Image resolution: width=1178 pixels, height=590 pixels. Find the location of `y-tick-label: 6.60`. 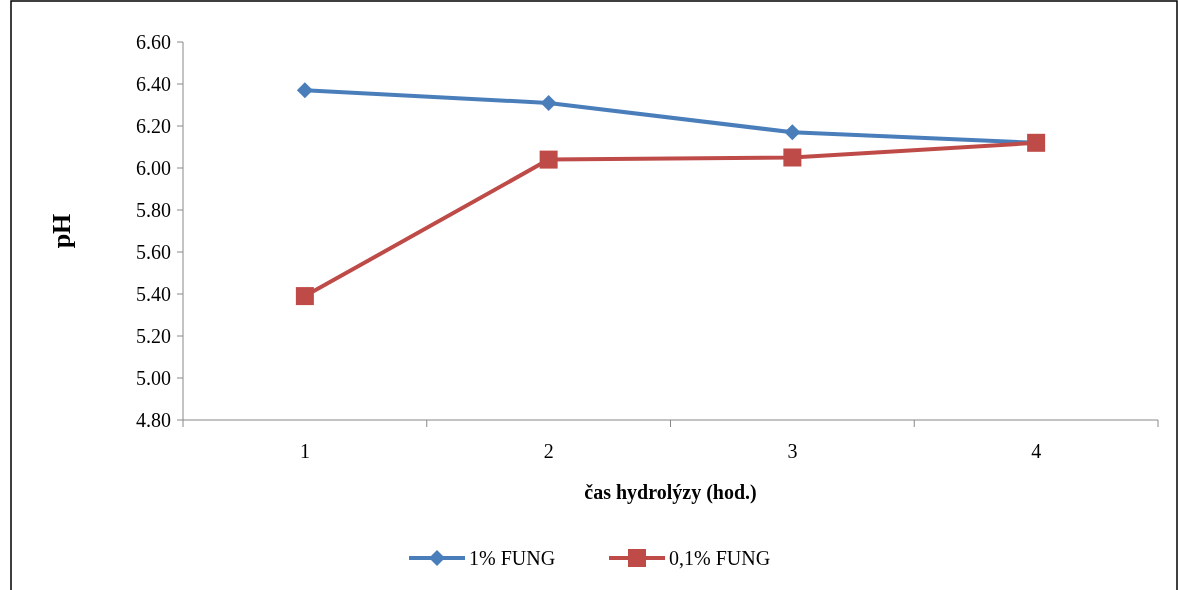

y-tick-label: 6.60 is located at coordinates (153, 42).